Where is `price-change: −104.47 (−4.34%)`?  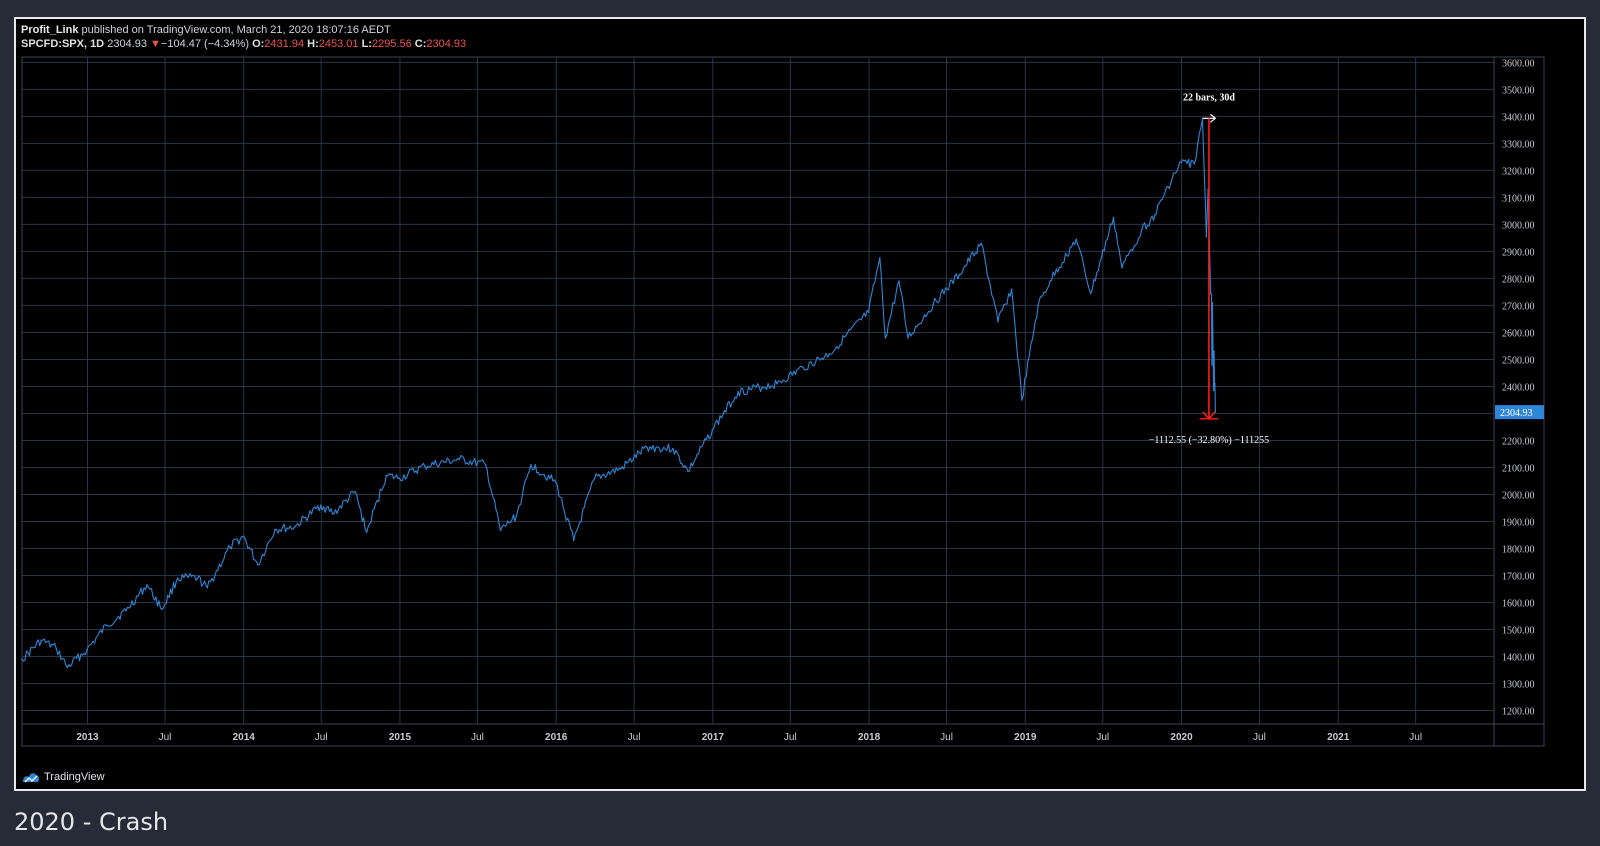
price-change: −104.47 (−4.34%) is located at coordinates (204, 44).